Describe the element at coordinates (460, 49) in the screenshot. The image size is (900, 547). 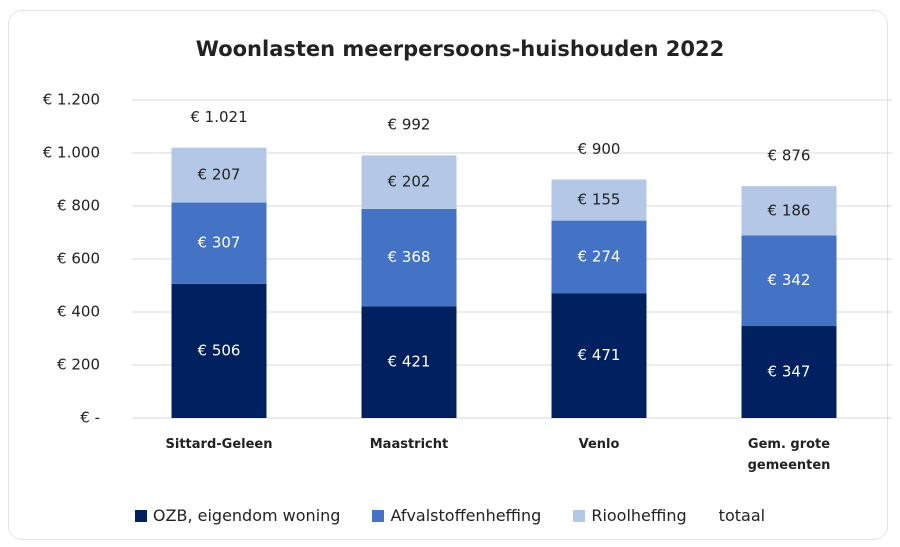
I see `chart-title: Woonlasten meerpersoons-huishouden 2022` at that location.